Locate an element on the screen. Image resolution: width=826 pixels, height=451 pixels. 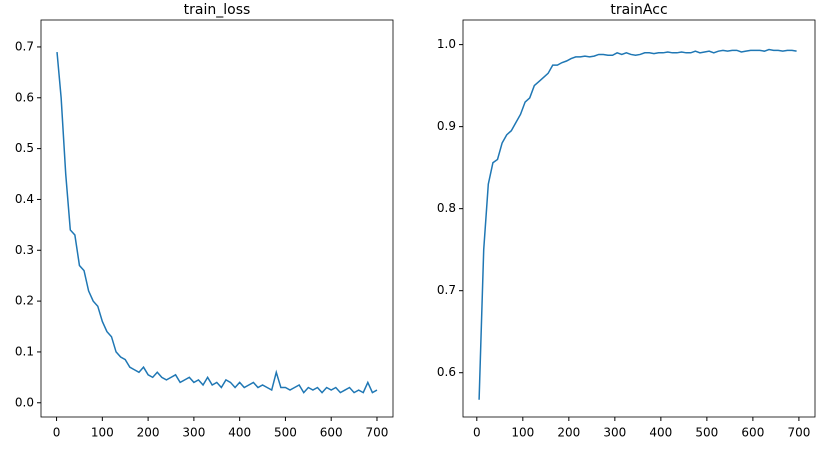
chart-title: trainAcc is located at coordinates (638, 10).